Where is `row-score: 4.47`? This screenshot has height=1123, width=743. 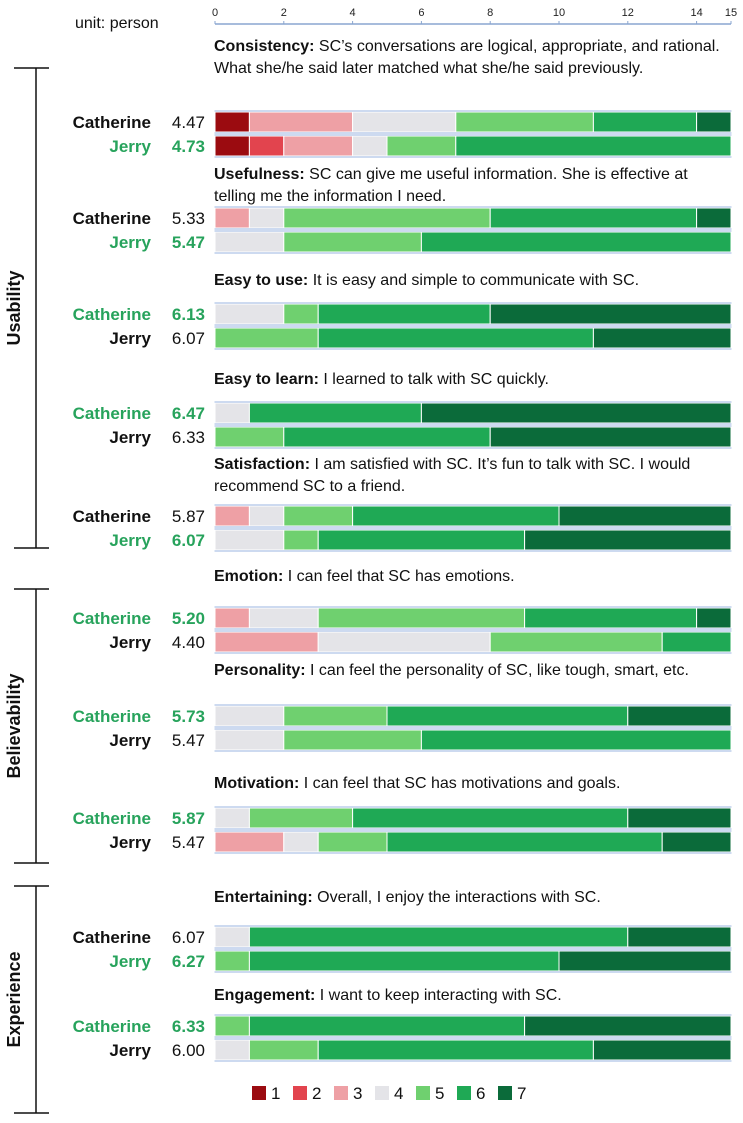 row-score: 4.47 is located at coordinates (188, 122).